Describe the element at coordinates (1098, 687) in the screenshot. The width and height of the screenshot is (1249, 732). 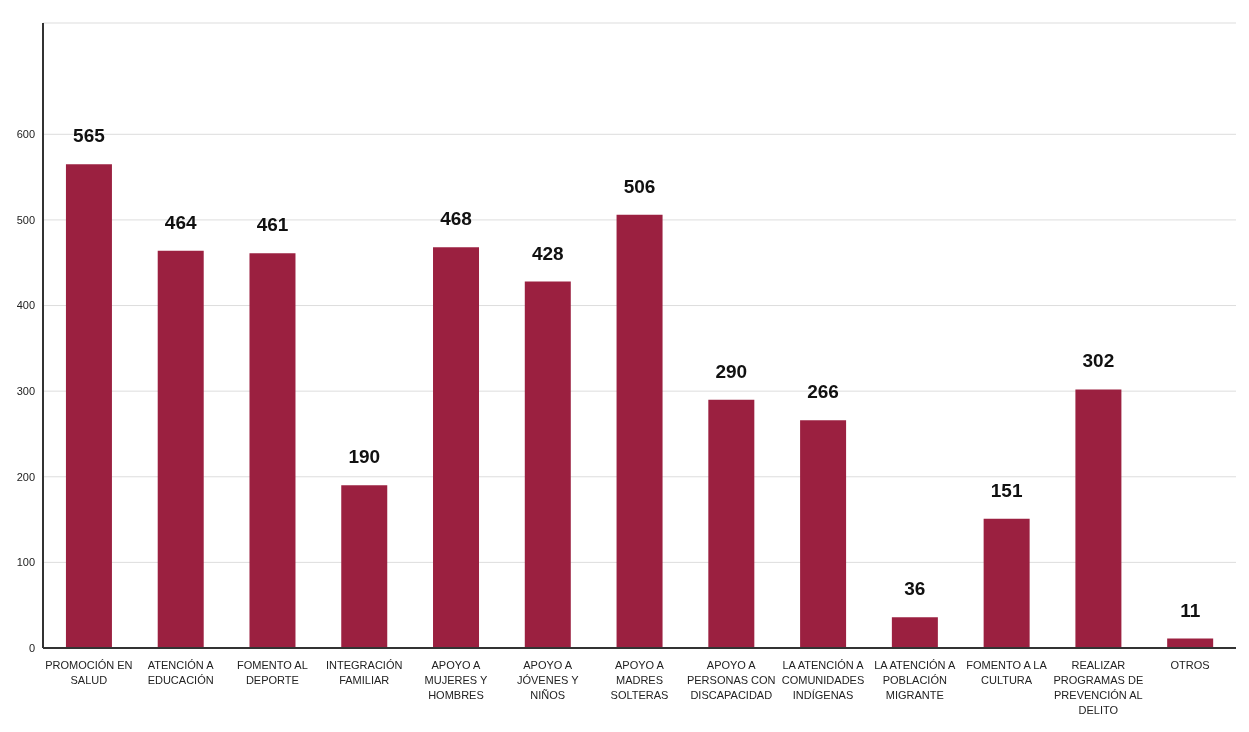
I see `x-tick-label: REALIZAR PROGRAMAS DE PREVENCIÓN AL DELITO` at that location.